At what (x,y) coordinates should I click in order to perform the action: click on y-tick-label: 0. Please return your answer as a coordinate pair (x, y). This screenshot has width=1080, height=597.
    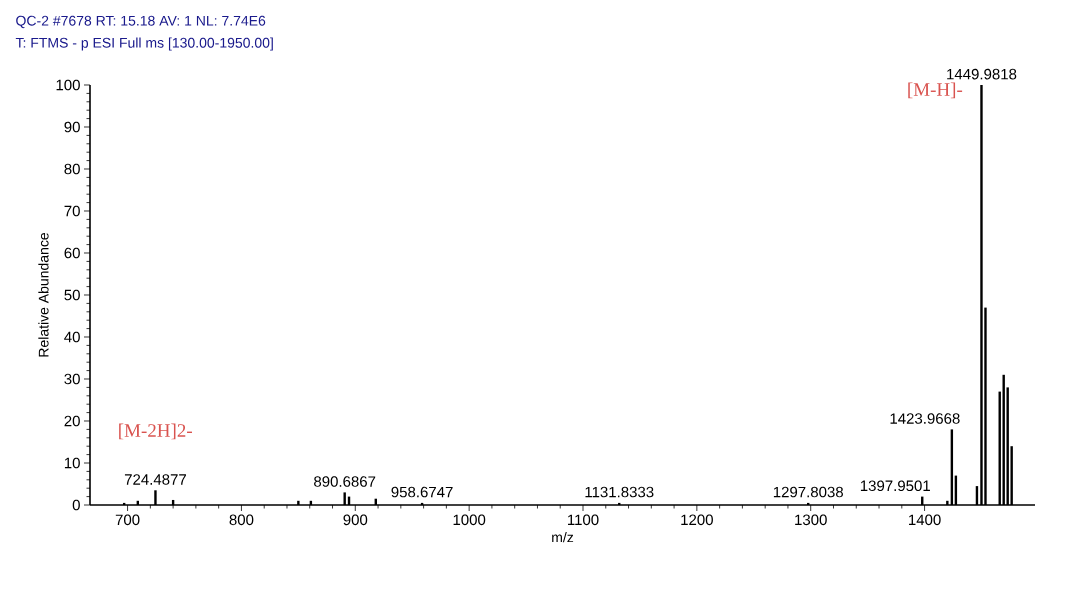
    Looking at the image, I should click on (76, 505).